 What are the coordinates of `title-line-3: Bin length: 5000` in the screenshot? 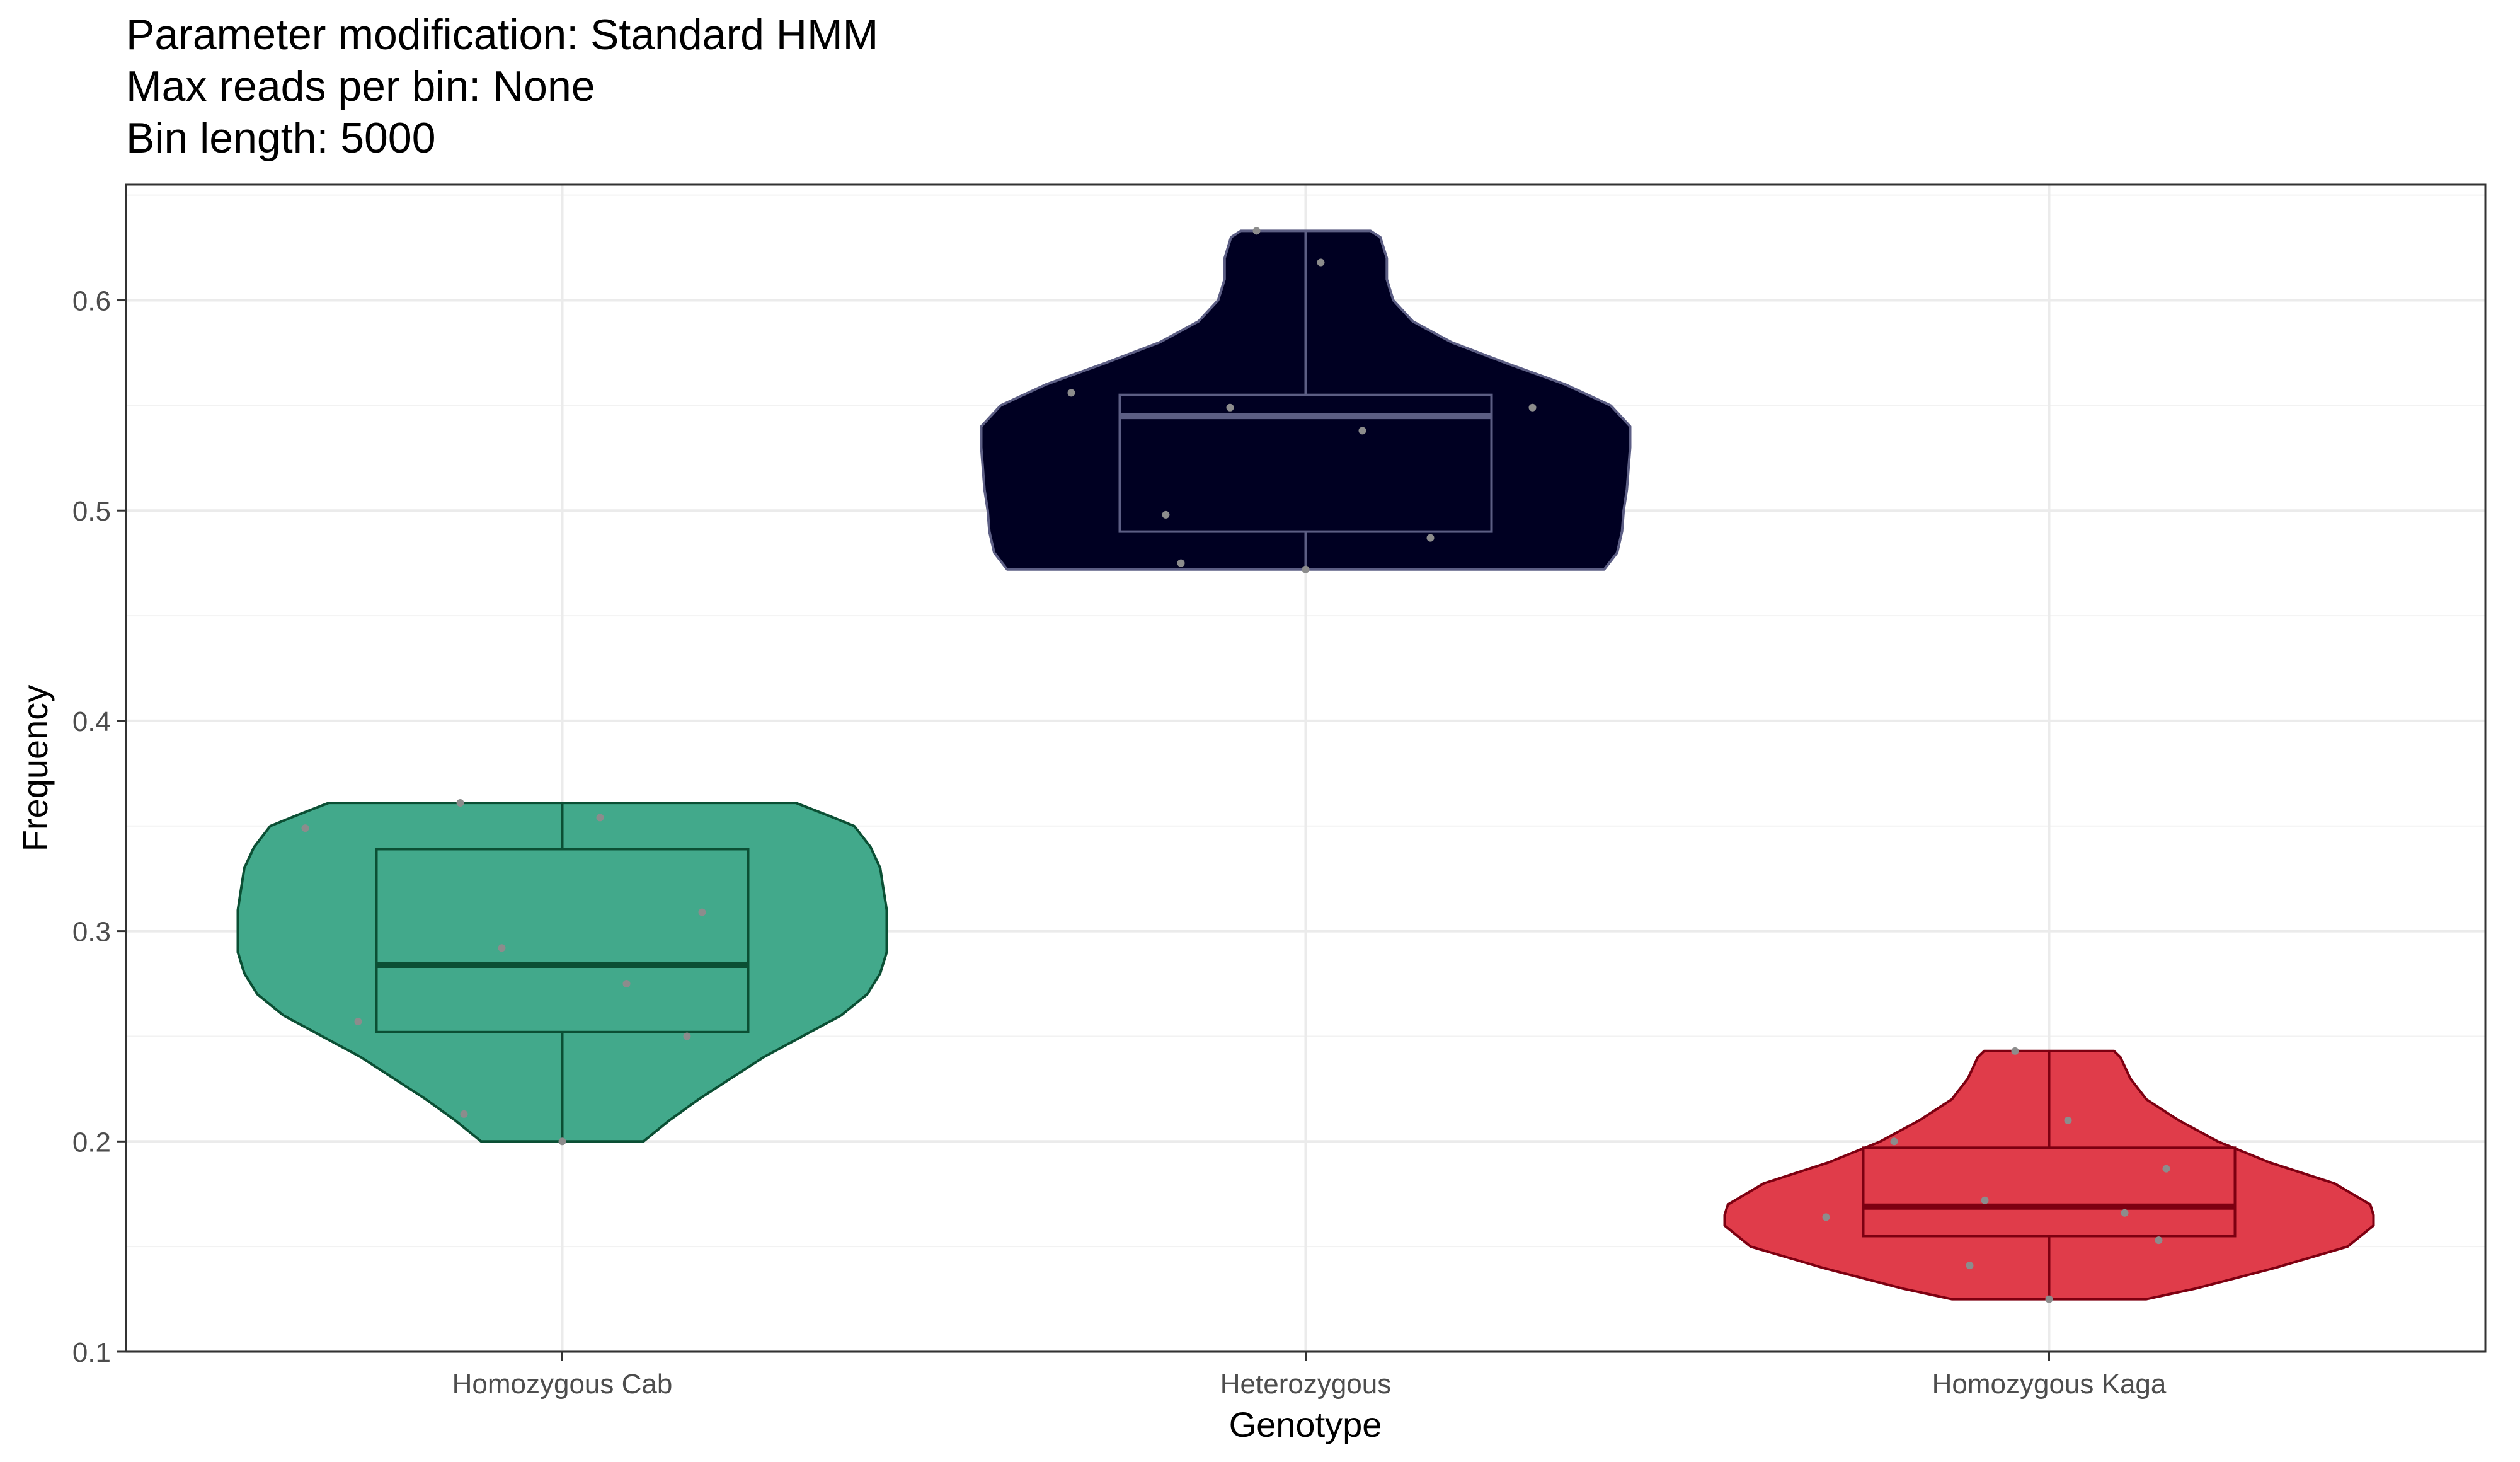 It's located at (281, 138).